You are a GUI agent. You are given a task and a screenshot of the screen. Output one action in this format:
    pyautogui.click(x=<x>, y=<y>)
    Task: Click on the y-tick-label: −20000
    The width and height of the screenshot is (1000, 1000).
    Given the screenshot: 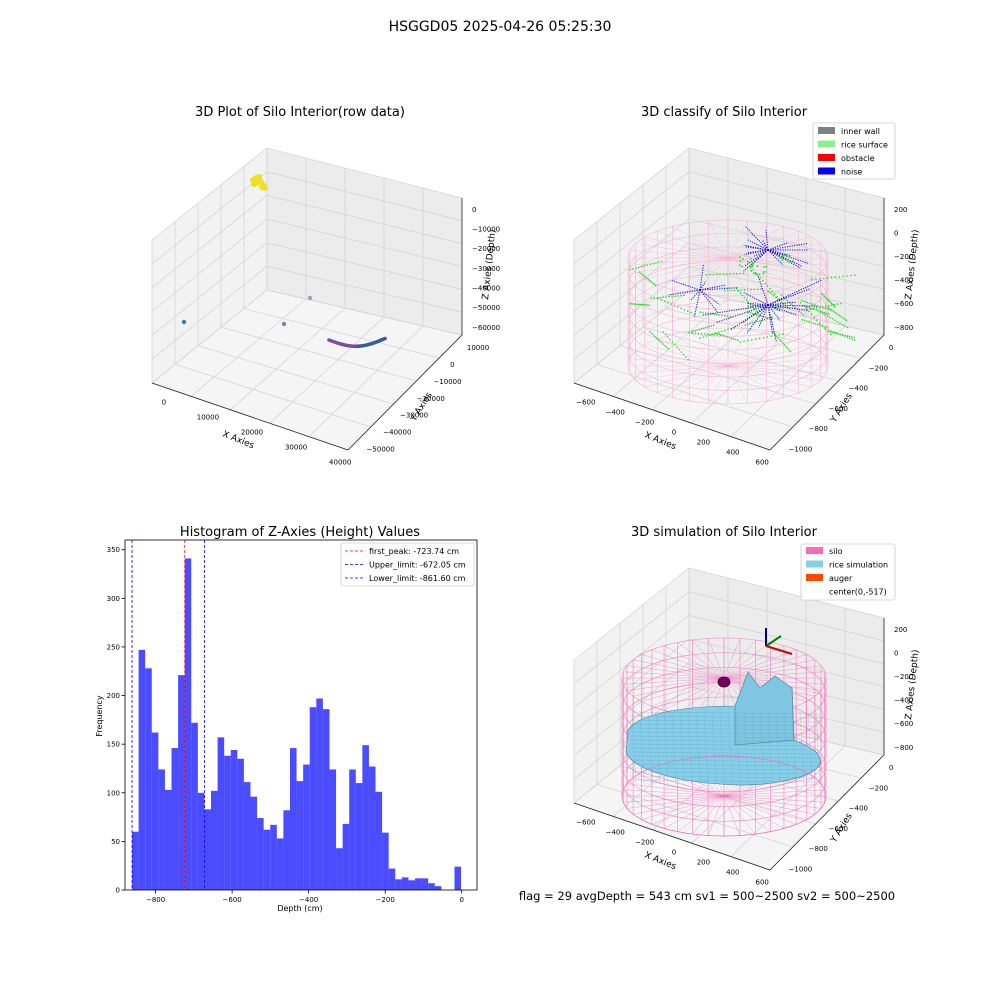 What is the action you would take?
    pyautogui.click(x=431, y=399)
    